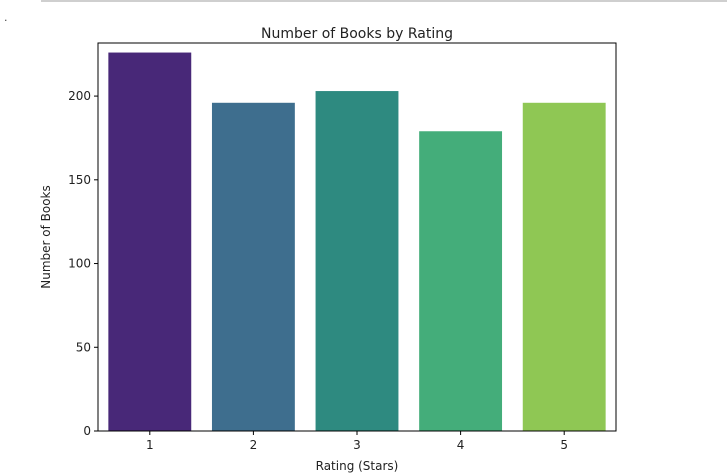 The image size is (727, 473). Describe the element at coordinates (79, 180) in the screenshot. I see `y-tick-label: 150` at that location.